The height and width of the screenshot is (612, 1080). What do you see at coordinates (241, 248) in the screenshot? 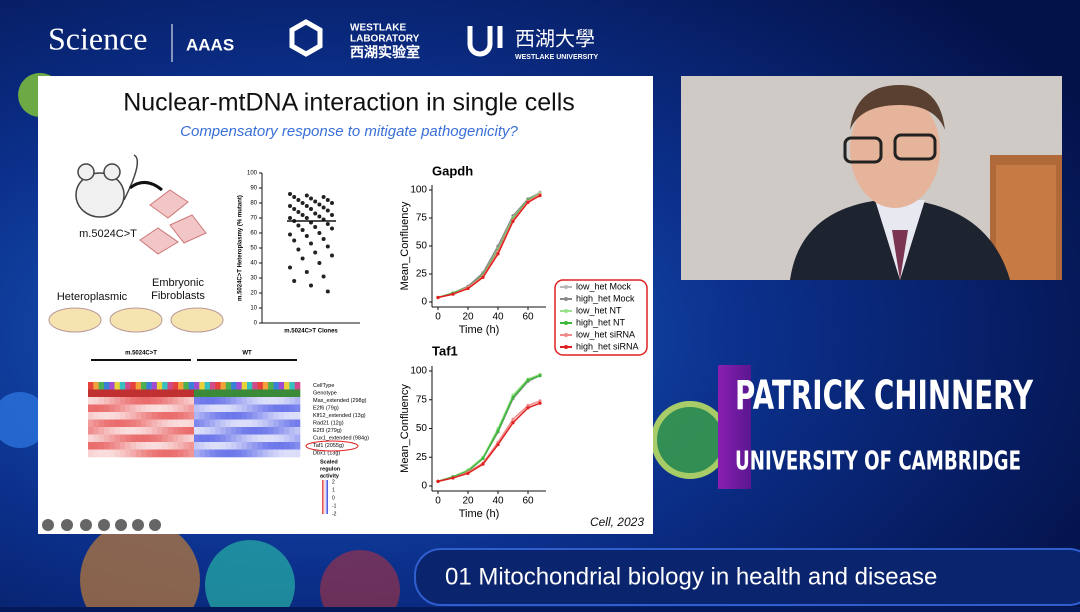
I see `y-axis-label: m.5024C>T Heteroplasmy (% mutant)` at bounding box center [241, 248].